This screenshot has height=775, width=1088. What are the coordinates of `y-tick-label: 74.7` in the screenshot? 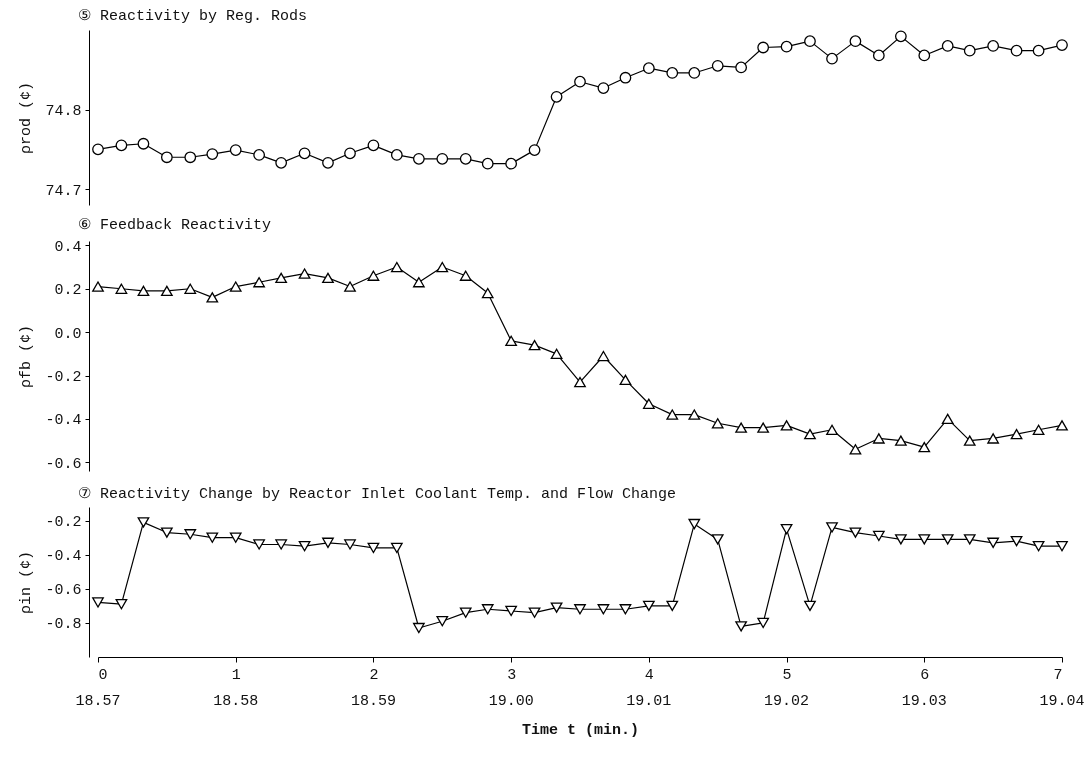 It's located at (63, 191).